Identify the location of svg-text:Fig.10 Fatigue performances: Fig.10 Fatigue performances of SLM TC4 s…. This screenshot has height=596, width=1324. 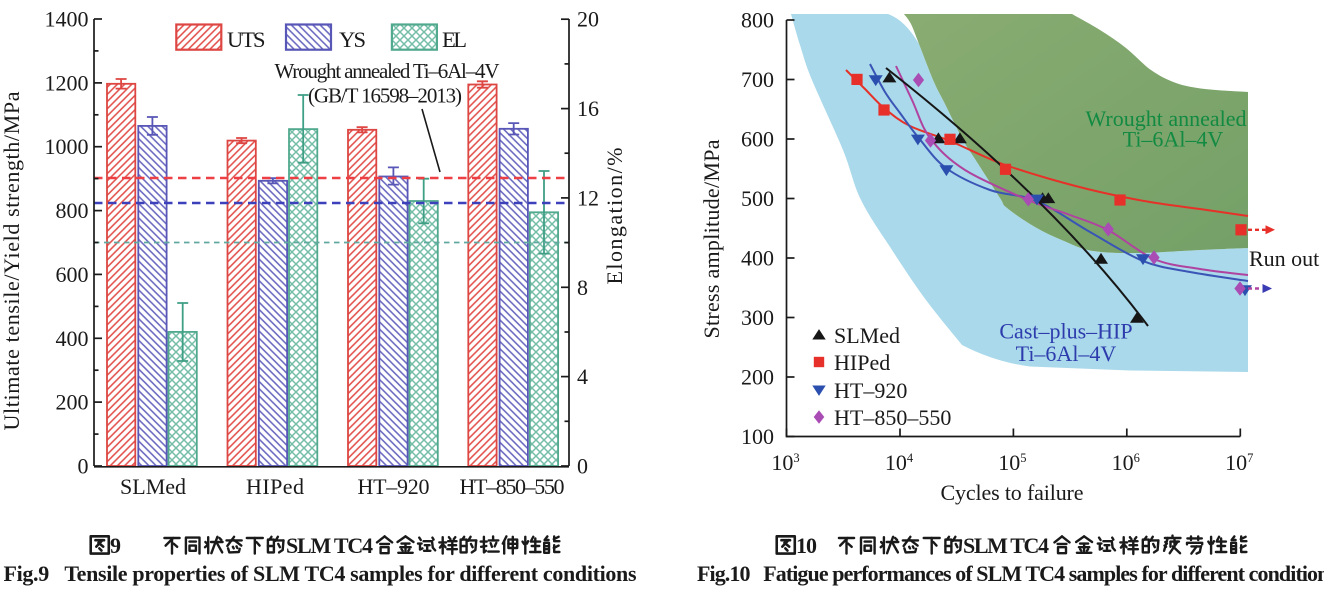
(1010, 573).